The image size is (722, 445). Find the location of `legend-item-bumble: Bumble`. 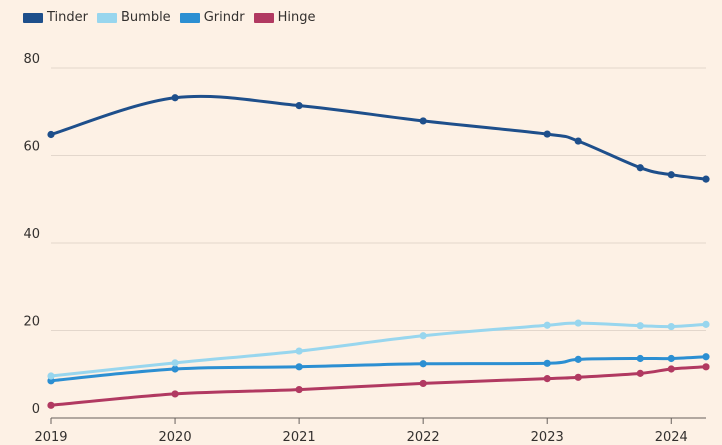

legend-item-bumble: Bumble is located at coordinates (134, 17).